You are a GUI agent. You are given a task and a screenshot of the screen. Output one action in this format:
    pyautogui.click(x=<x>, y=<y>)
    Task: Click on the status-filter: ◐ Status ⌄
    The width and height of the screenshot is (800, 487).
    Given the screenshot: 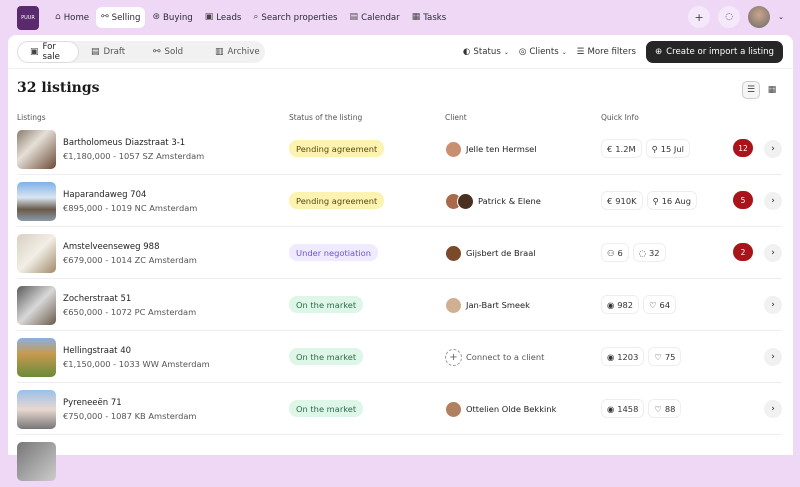 What is the action you would take?
    pyautogui.click(x=486, y=52)
    